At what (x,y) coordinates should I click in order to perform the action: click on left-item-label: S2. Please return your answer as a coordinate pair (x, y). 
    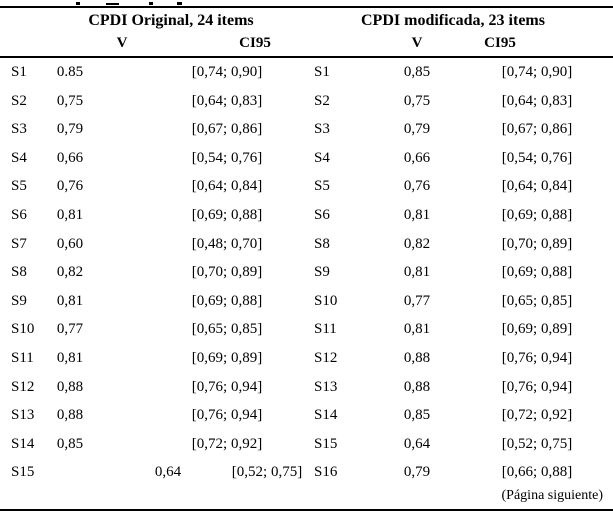
    Looking at the image, I should click on (19, 100).